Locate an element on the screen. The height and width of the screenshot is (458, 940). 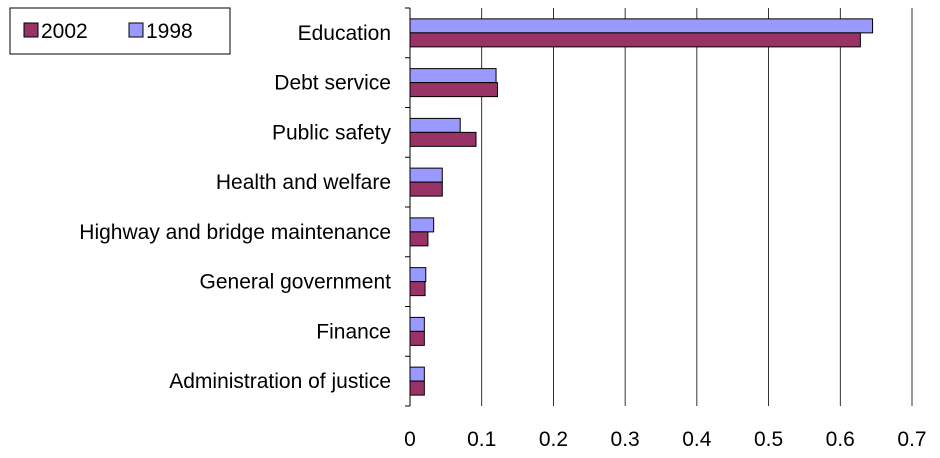
category-label: General government is located at coordinates (296, 282).